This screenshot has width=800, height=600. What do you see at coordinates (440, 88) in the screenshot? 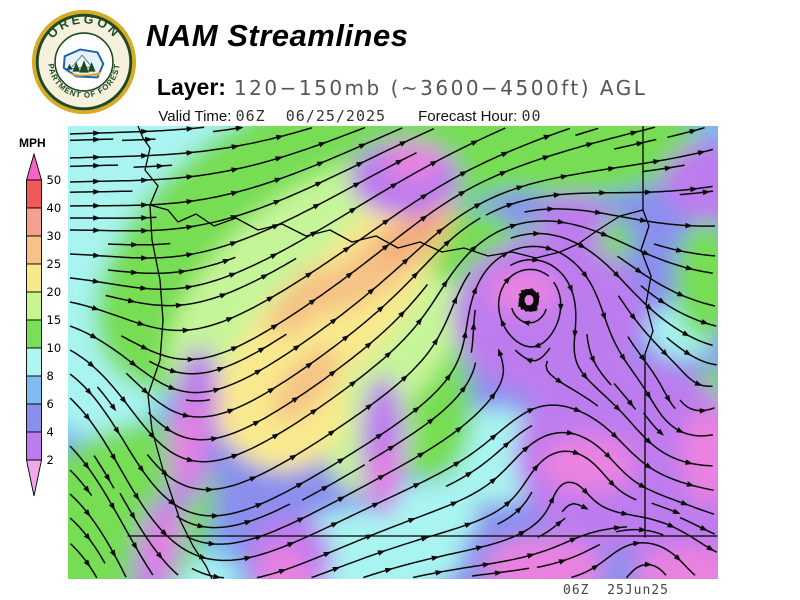
I see `layer-value: 120−150mb (~3600−4500ft) AGL` at bounding box center [440, 88].